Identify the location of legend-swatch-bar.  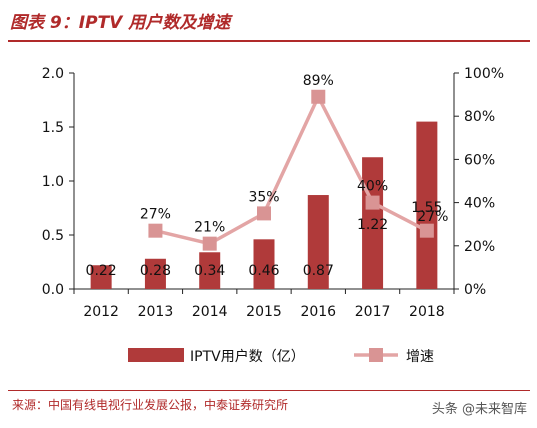
(156, 355).